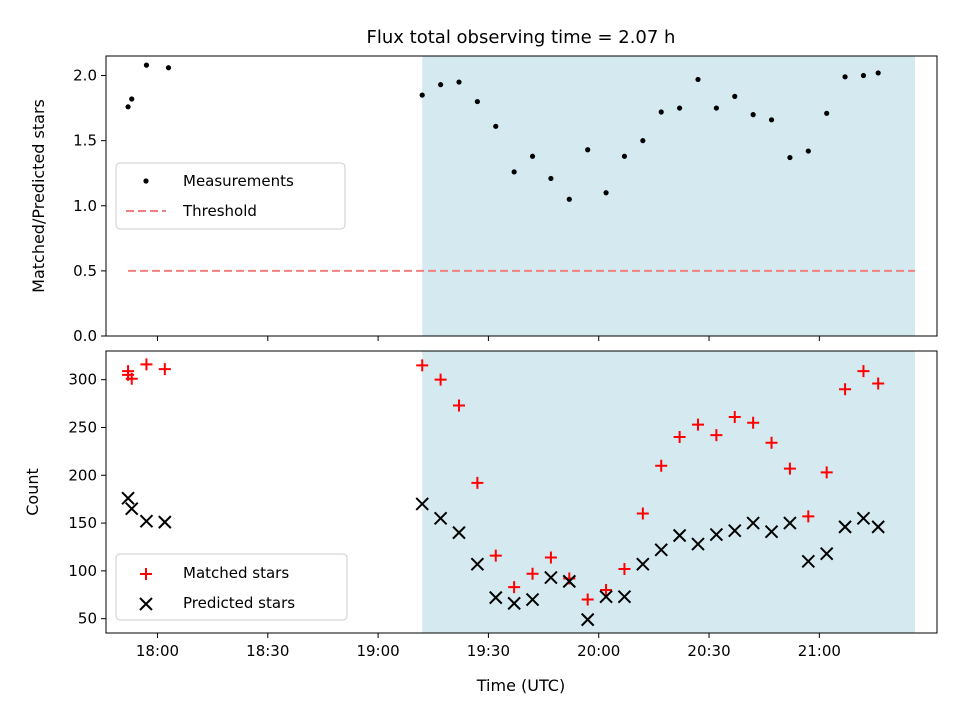 This screenshot has height=720, width=960. Describe the element at coordinates (85, 141) in the screenshot. I see `top-y-tick-label: 1.5` at that location.